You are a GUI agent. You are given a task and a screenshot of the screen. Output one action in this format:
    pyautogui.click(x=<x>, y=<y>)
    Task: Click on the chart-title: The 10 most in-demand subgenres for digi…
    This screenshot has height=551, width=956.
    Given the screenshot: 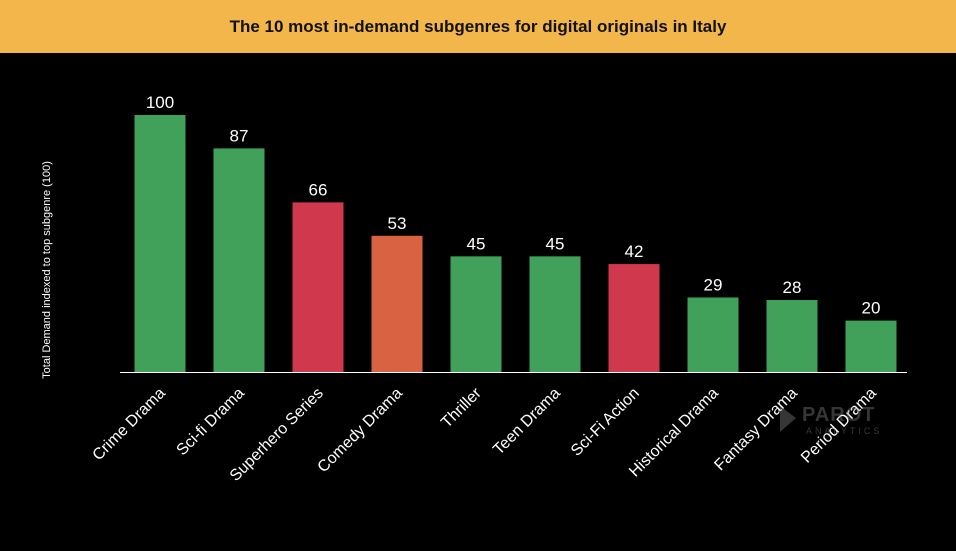 What is the action you would take?
    pyautogui.click(x=478, y=26)
    